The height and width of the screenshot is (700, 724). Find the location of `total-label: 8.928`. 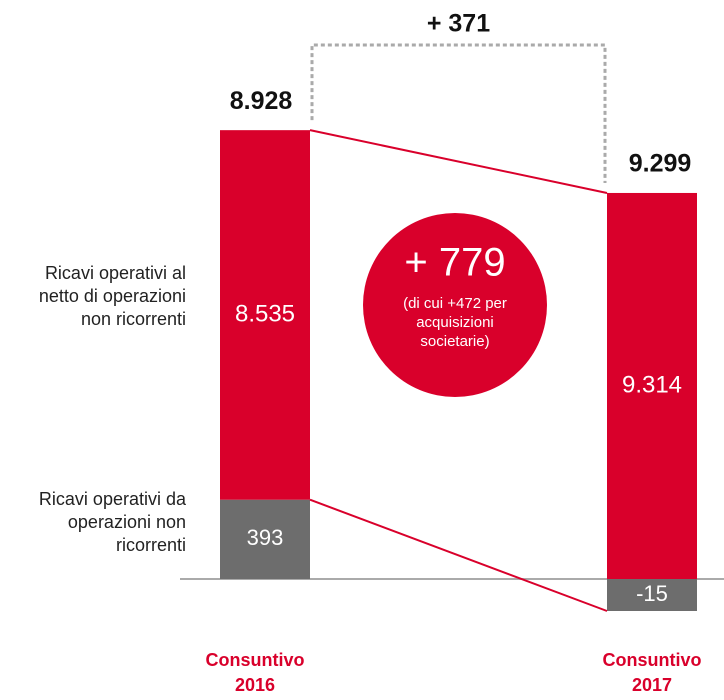

total-label: 8.928 is located at coordinates (261, 101).